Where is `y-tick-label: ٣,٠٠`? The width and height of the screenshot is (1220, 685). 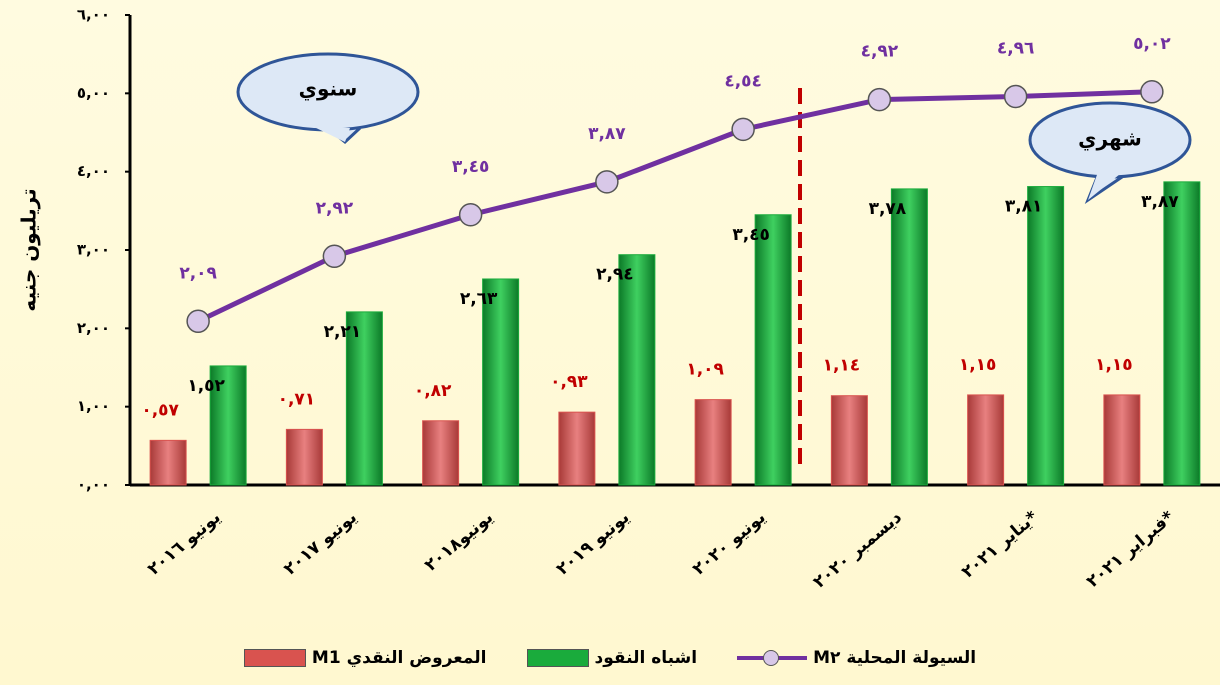
y-tick-label: ٣,٠٠ is located at coordinates (93, 250).